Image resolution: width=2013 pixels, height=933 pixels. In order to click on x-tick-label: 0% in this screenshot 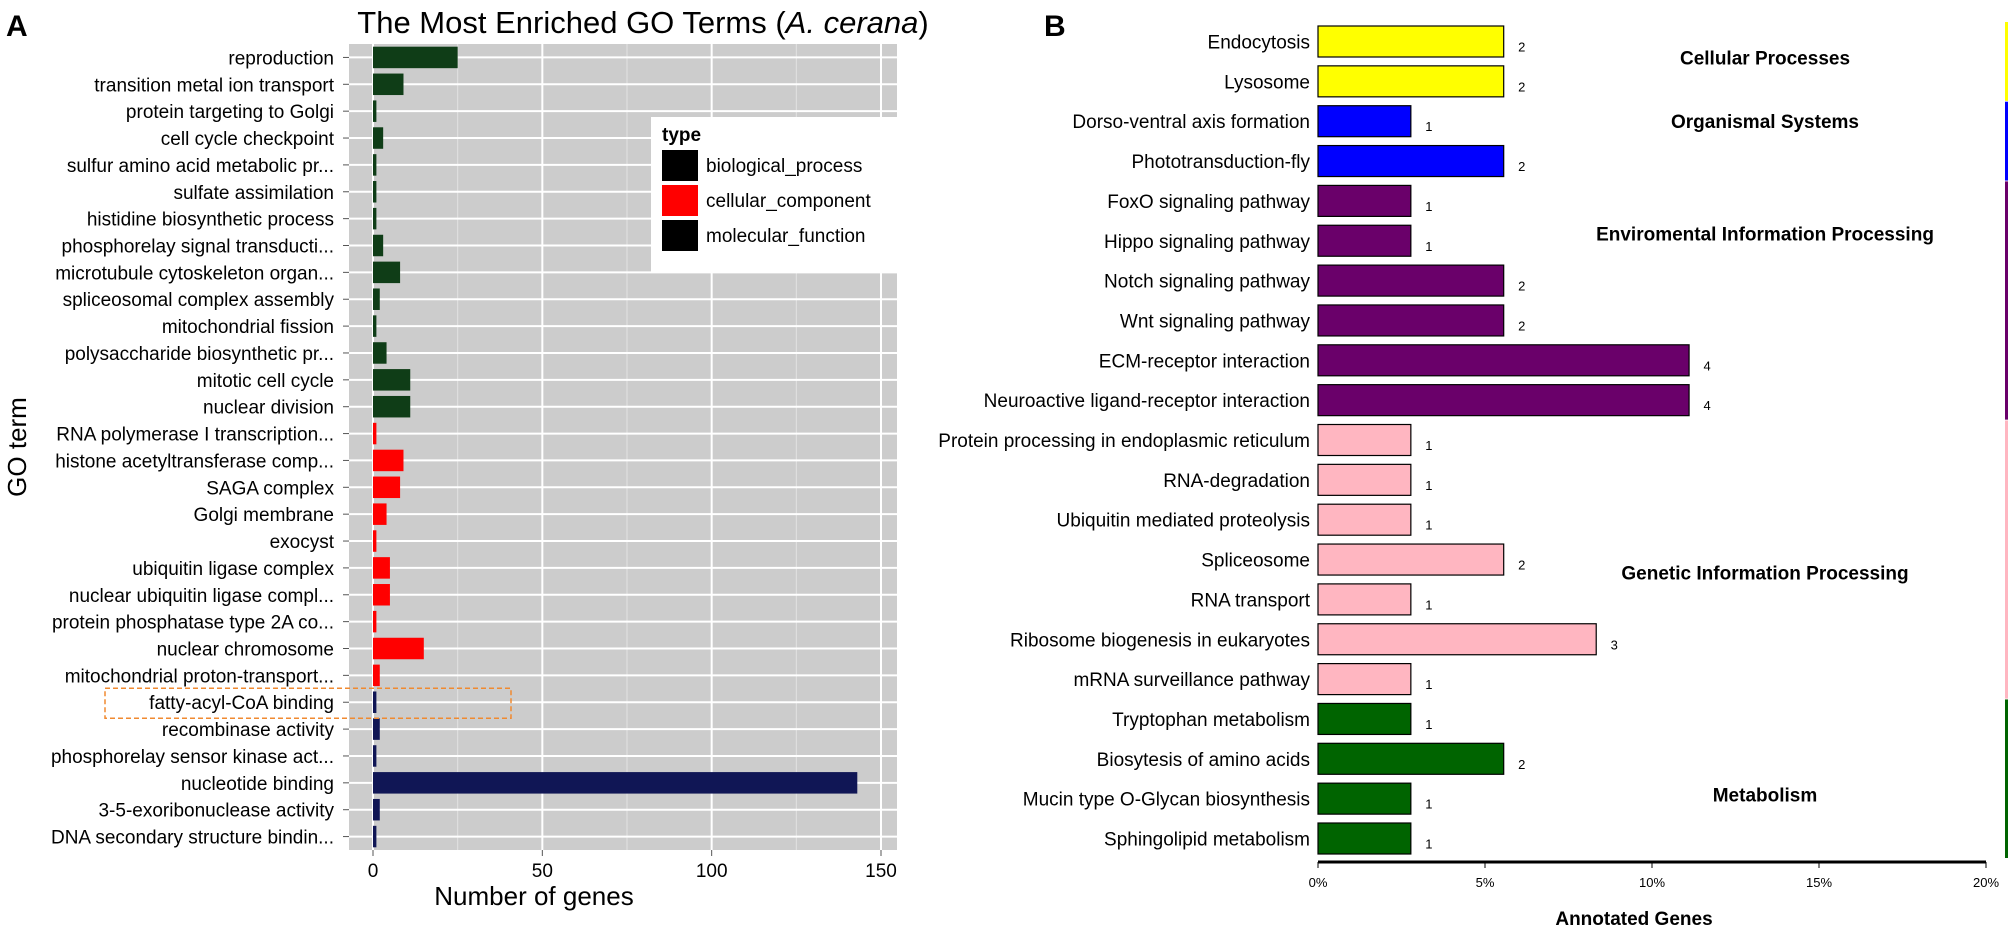, I will do `click(1318, 882)`.